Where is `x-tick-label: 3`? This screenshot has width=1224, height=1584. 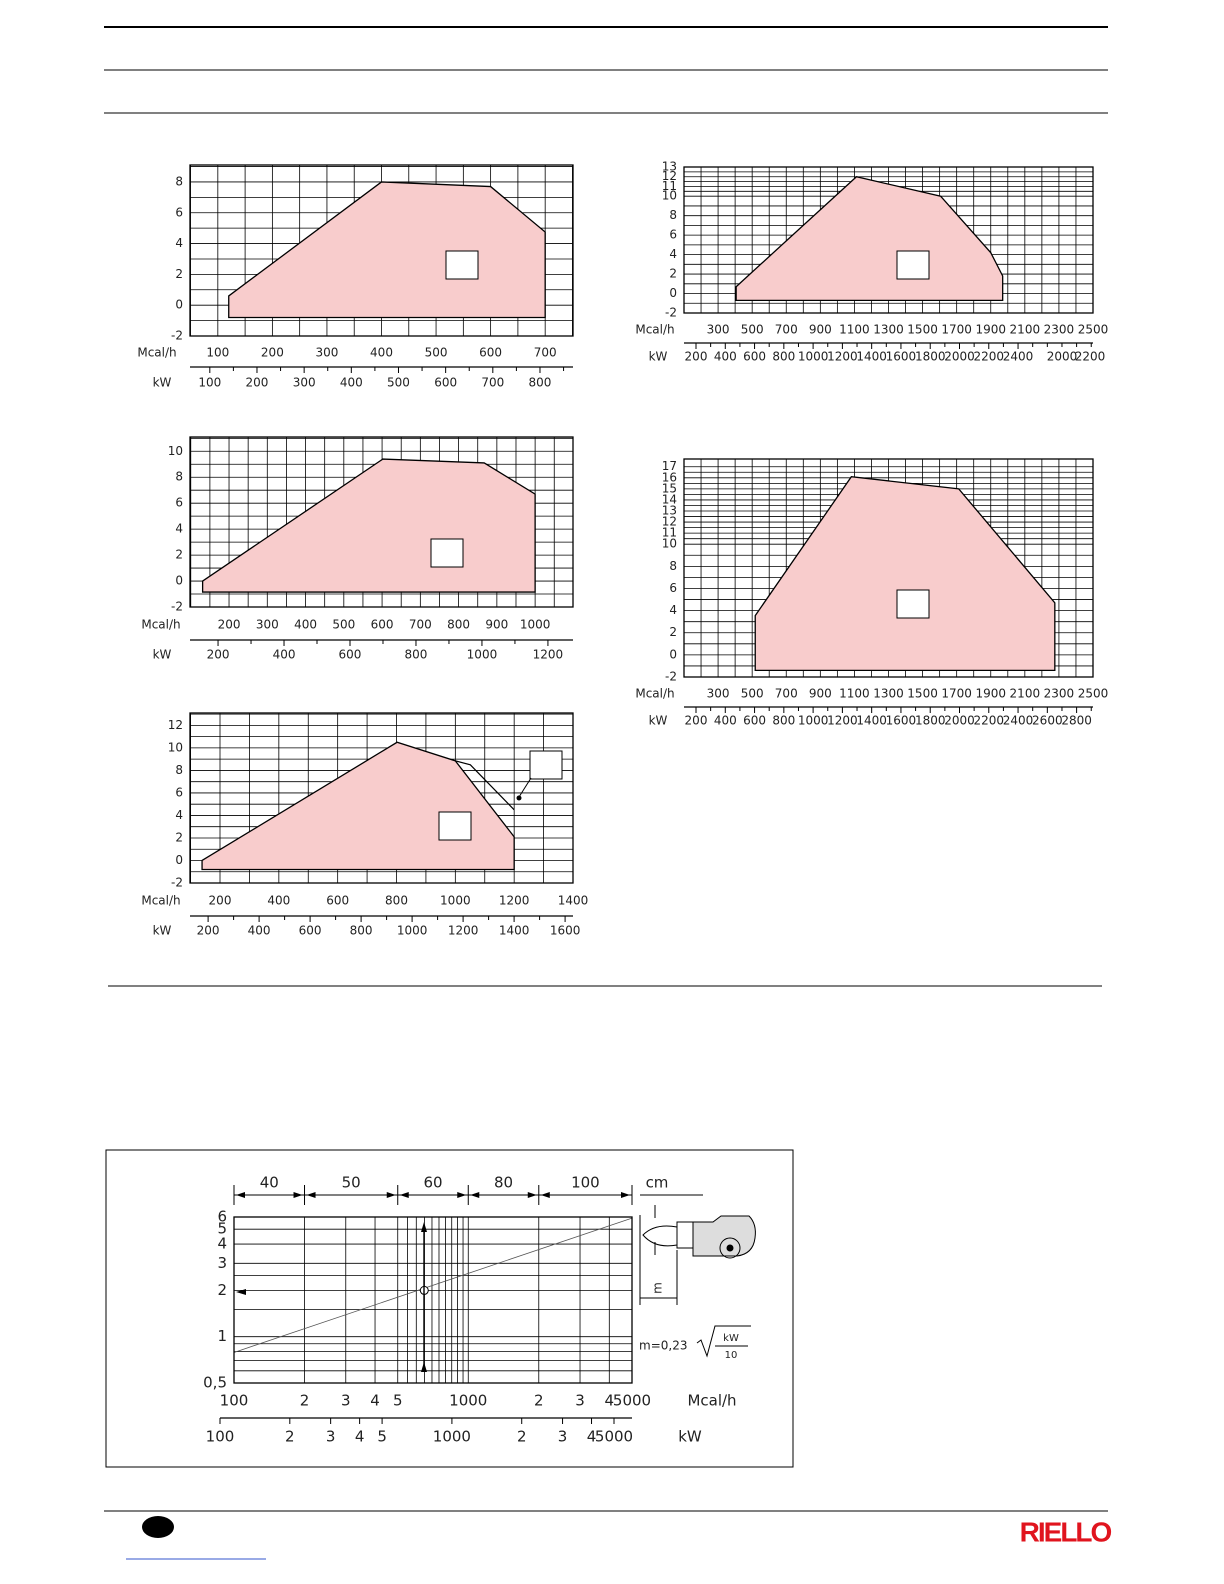
x-tick-label: 3 is located at coordinates (346, 1401).